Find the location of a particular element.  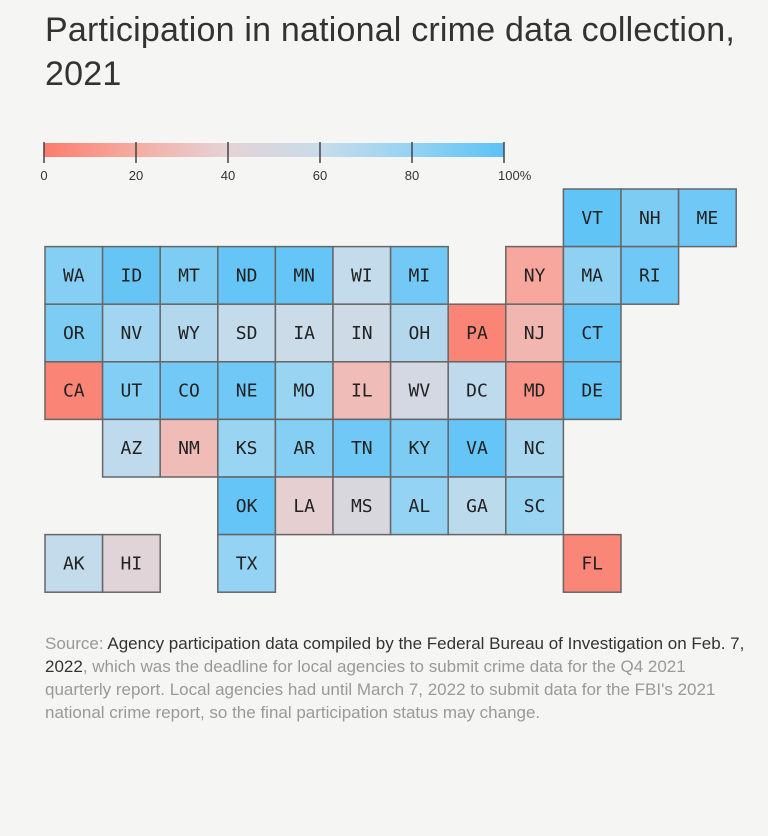

state-tile-wi: WI is located at coordinates (362, 275).